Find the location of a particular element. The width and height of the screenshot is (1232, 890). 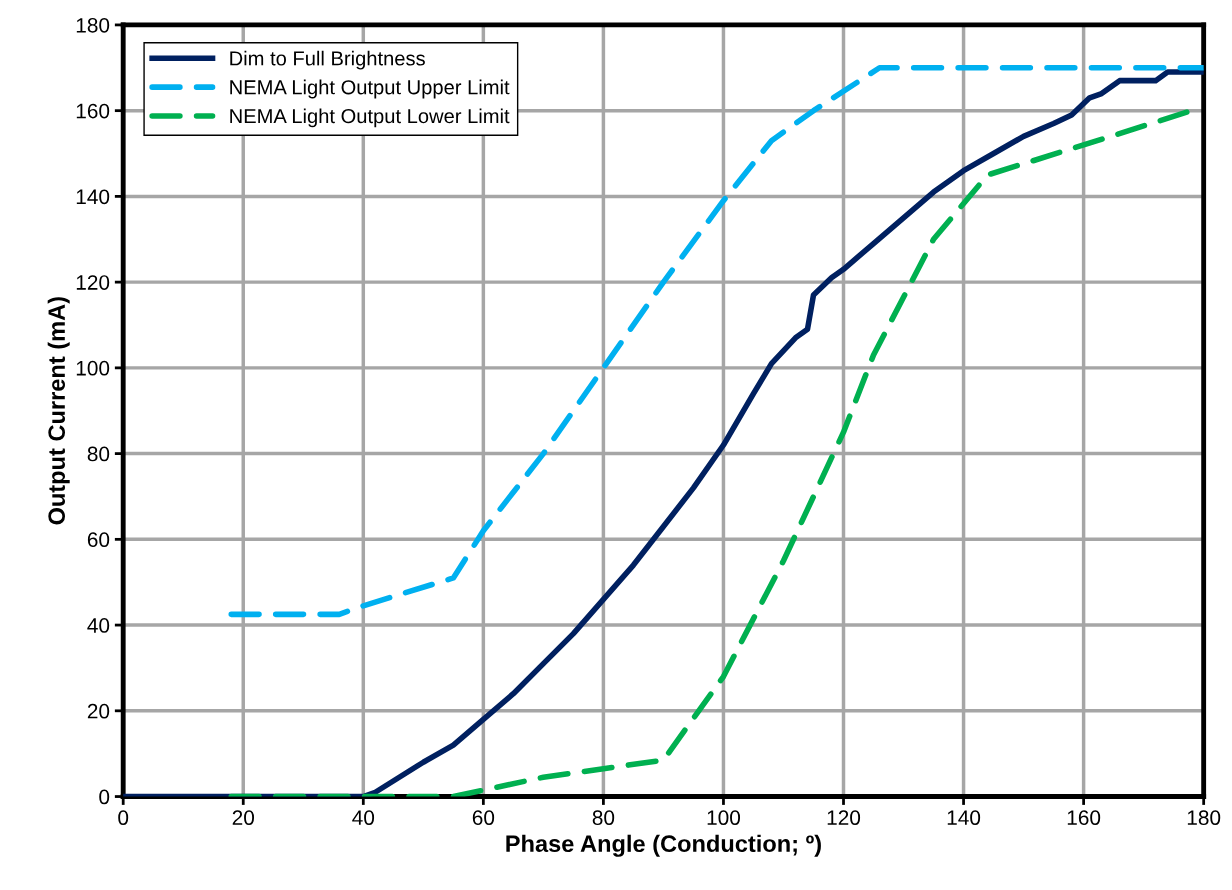

legend-label: Dim to Full Brightness is located at coordinates (327, 60).